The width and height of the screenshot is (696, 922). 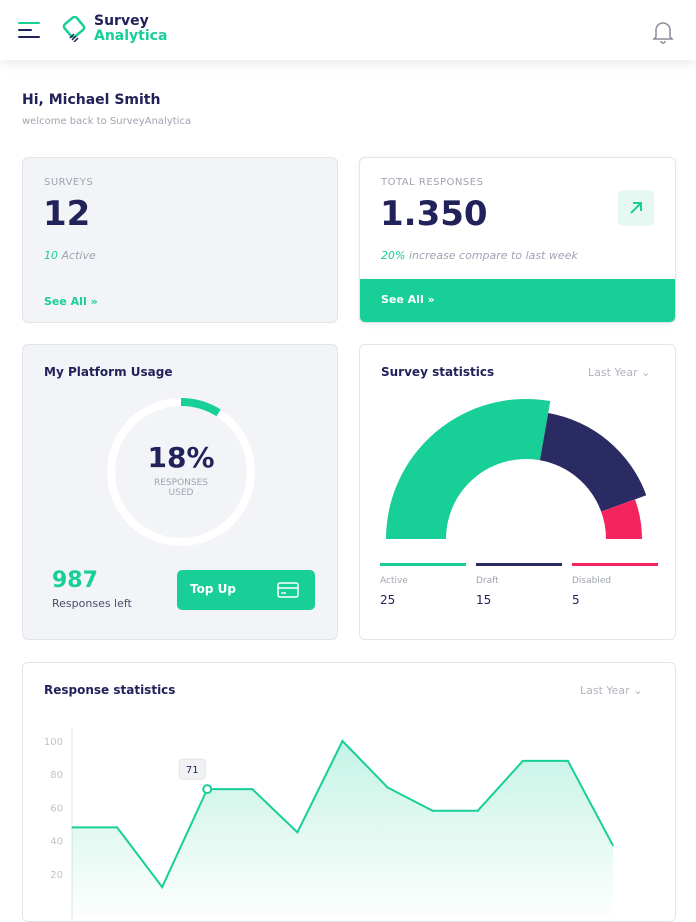 I want to click on responses-count: 1.350, so click(x=434, y=214).